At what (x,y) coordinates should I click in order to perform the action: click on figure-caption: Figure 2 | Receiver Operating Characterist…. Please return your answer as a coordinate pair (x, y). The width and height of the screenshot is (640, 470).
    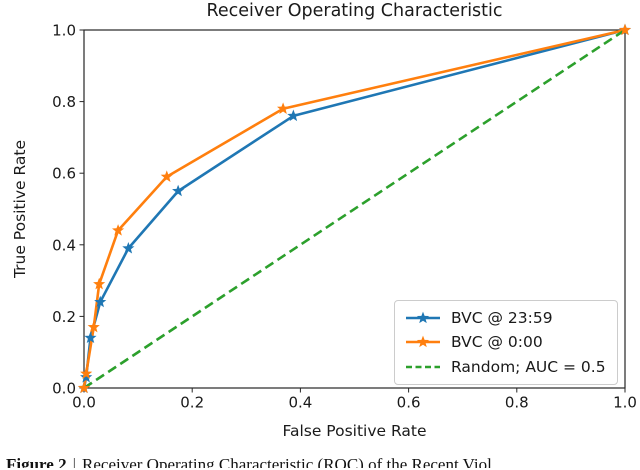
    Looking at the image, I should click on (323, 460).